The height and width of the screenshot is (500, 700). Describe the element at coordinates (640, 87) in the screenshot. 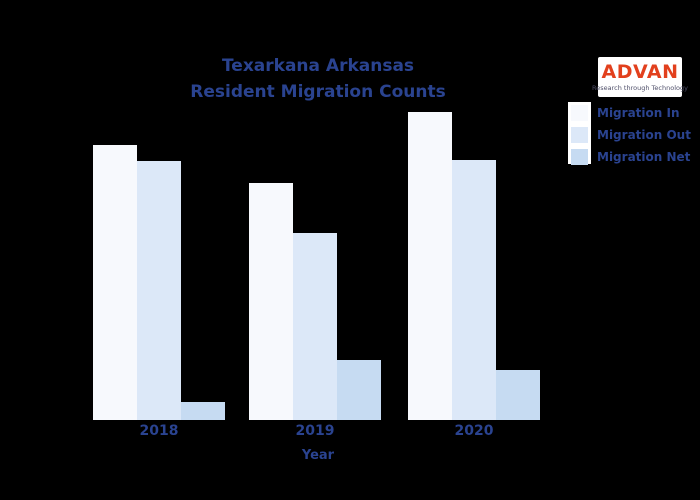

I see `advan-logo-tagline: Research through Technology` at that location.